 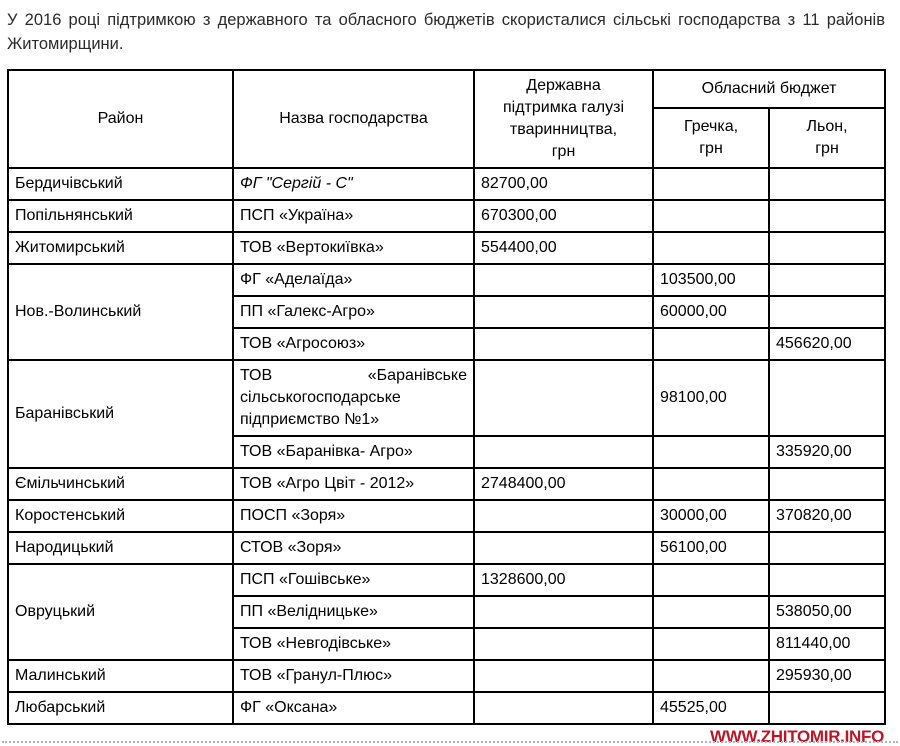 I want to click on state-support-cell: 1328600,00, so click(x=563, y=580).